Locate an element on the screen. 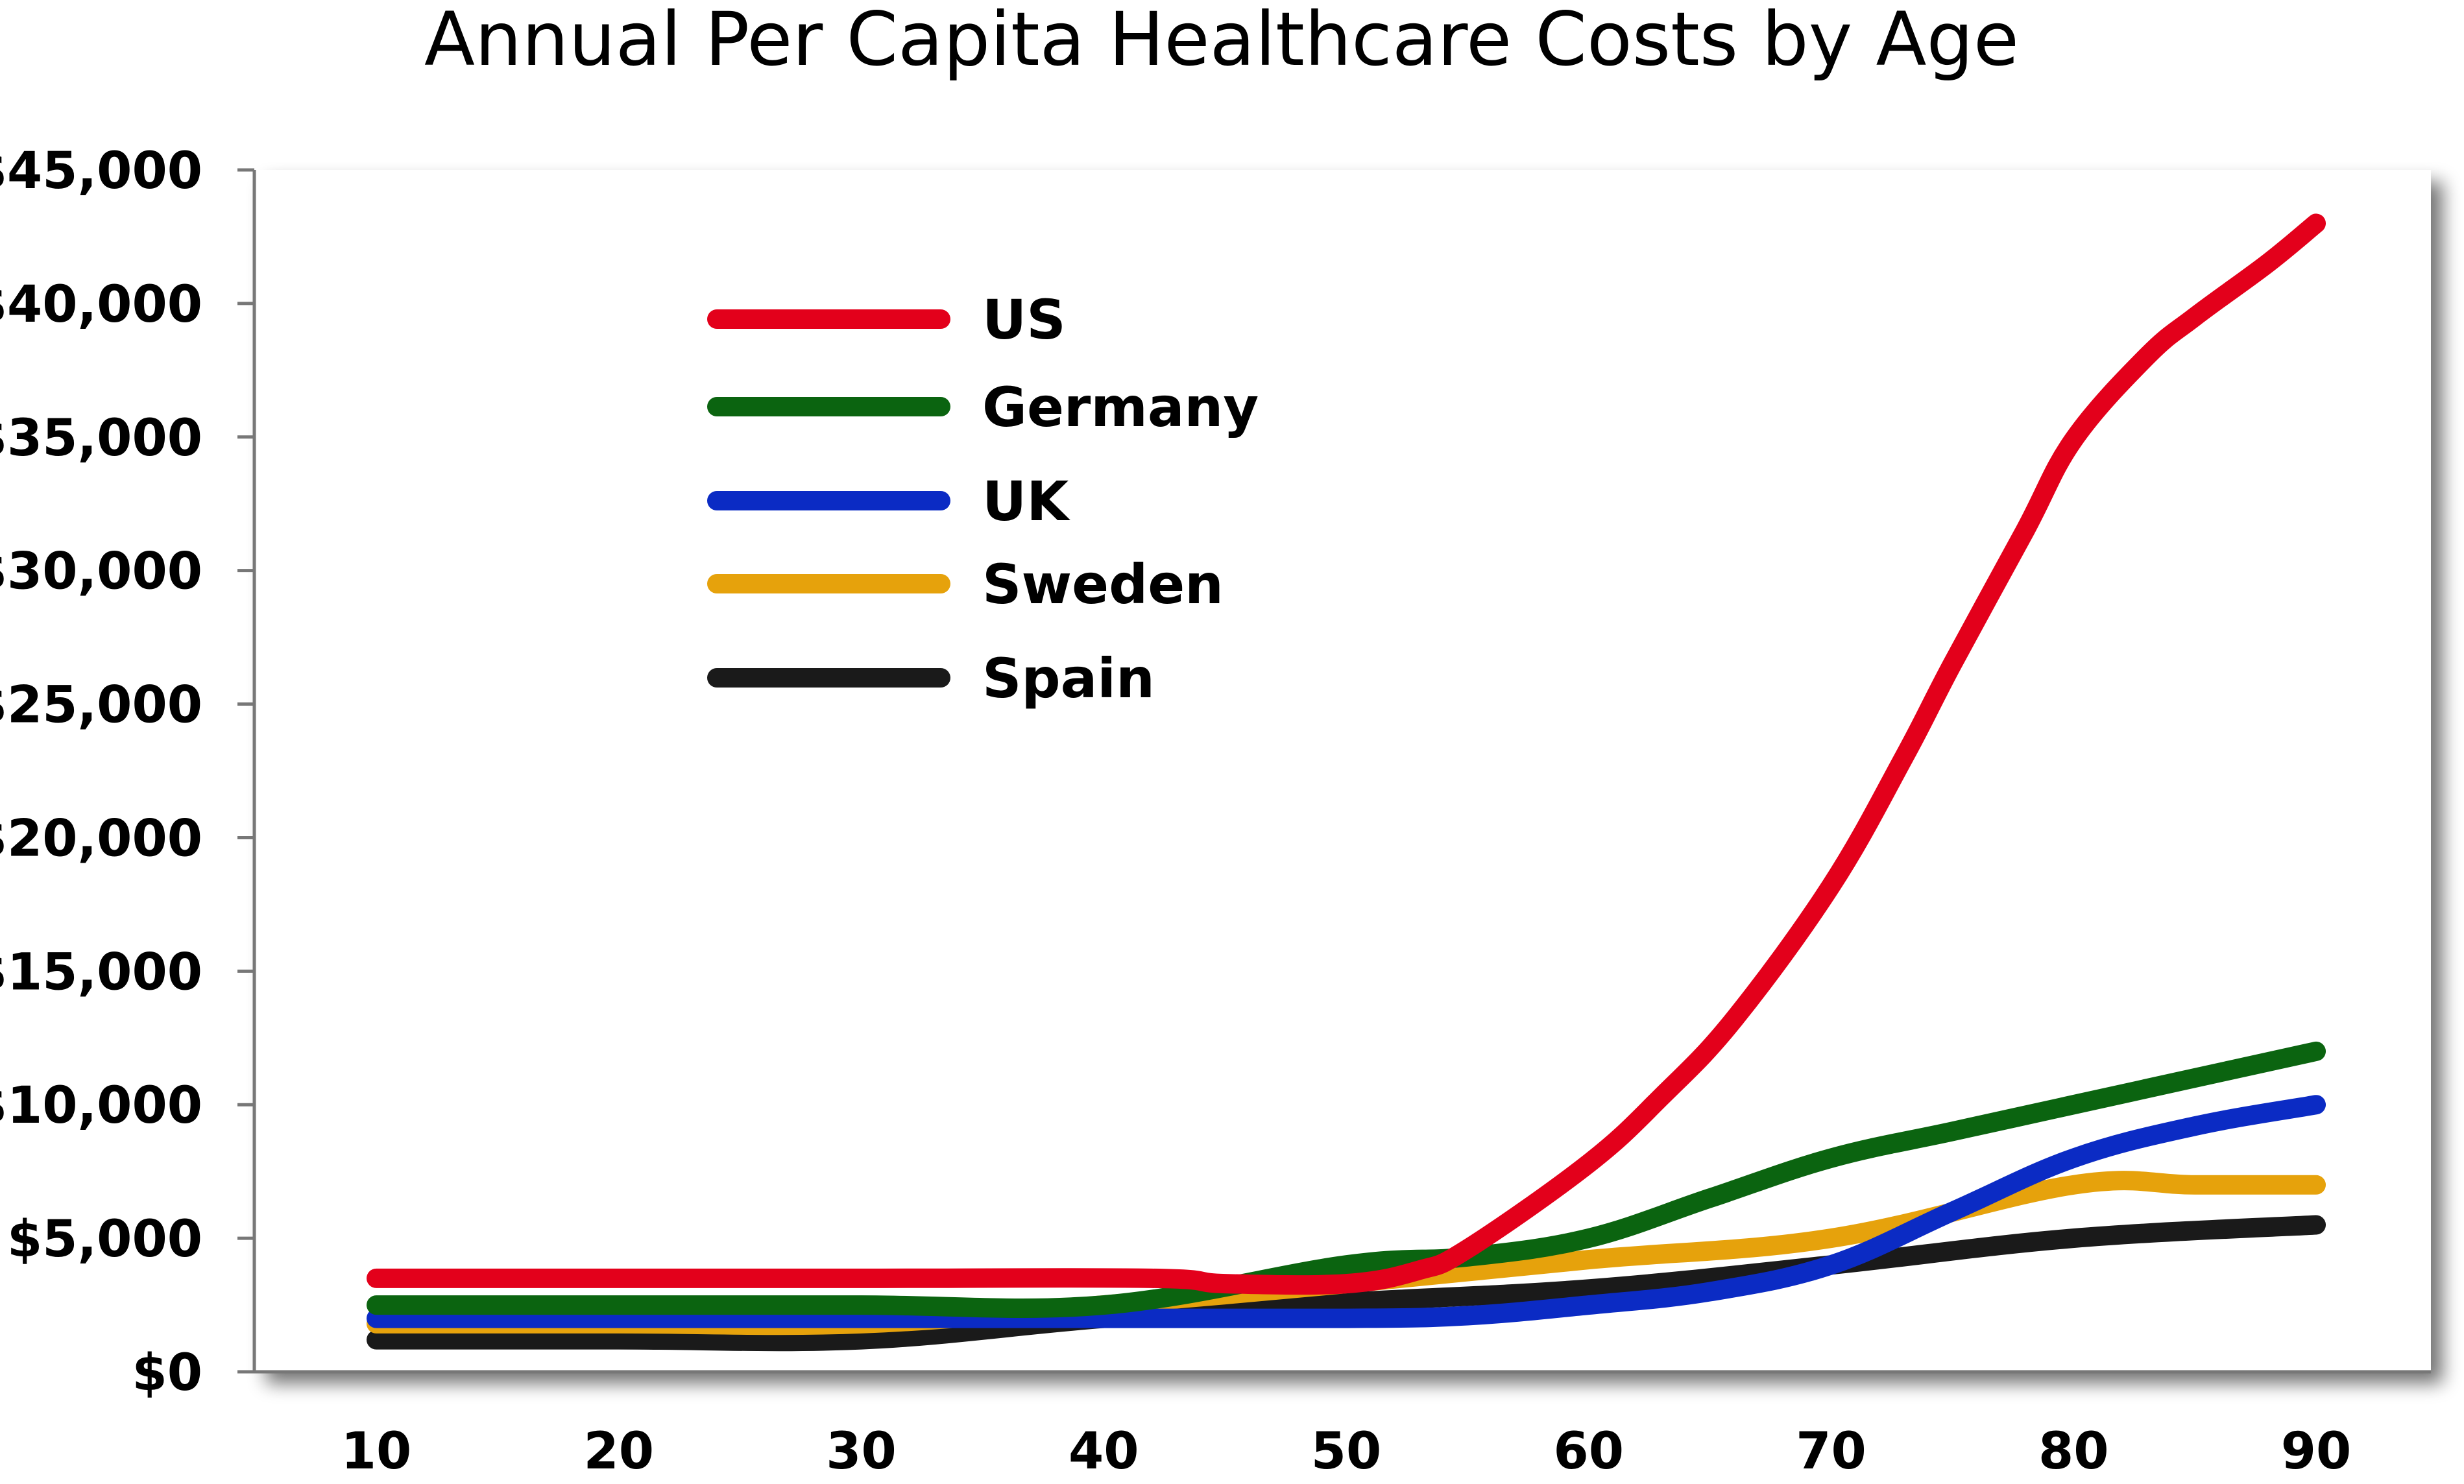 The height and width of the screenshot is (1484, 2464). x-tick-label: 70 is located at coordinates (1831, 1452).